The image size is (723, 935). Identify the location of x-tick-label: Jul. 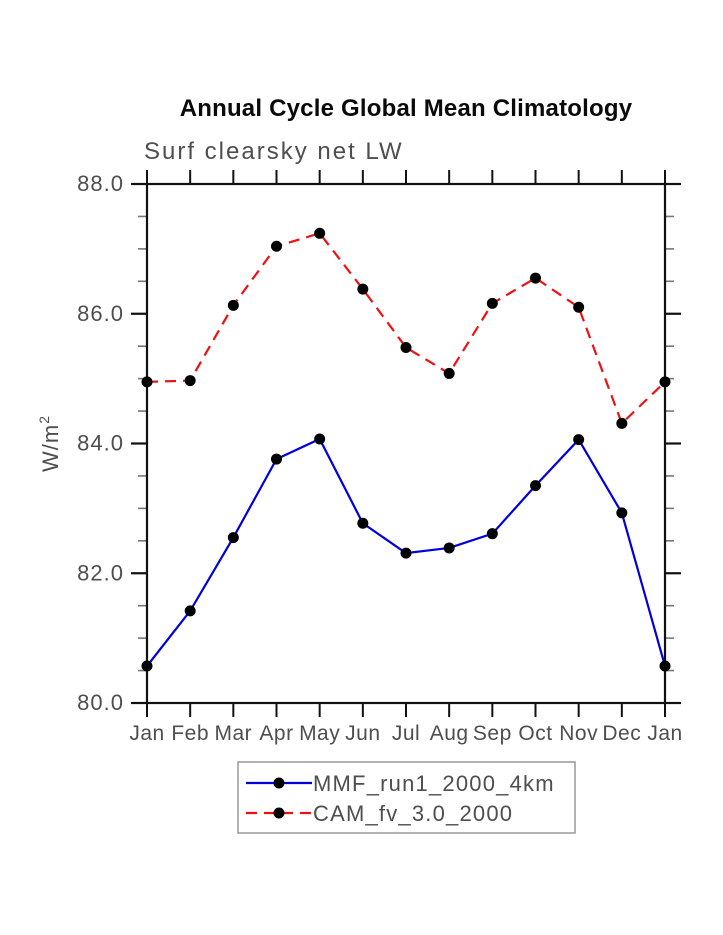
(406, 733).